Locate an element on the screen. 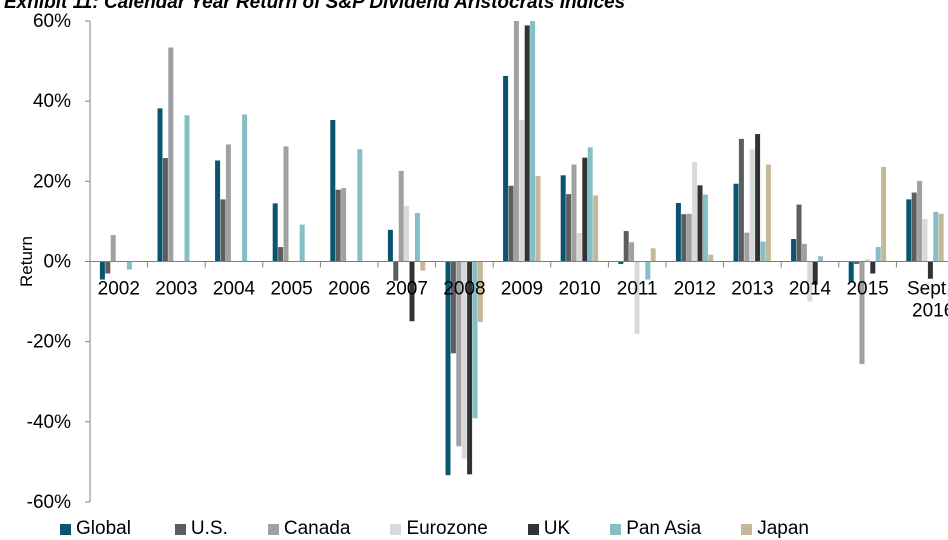  legend-item-u-s-: U.S. is located at coordinates (201, 529).